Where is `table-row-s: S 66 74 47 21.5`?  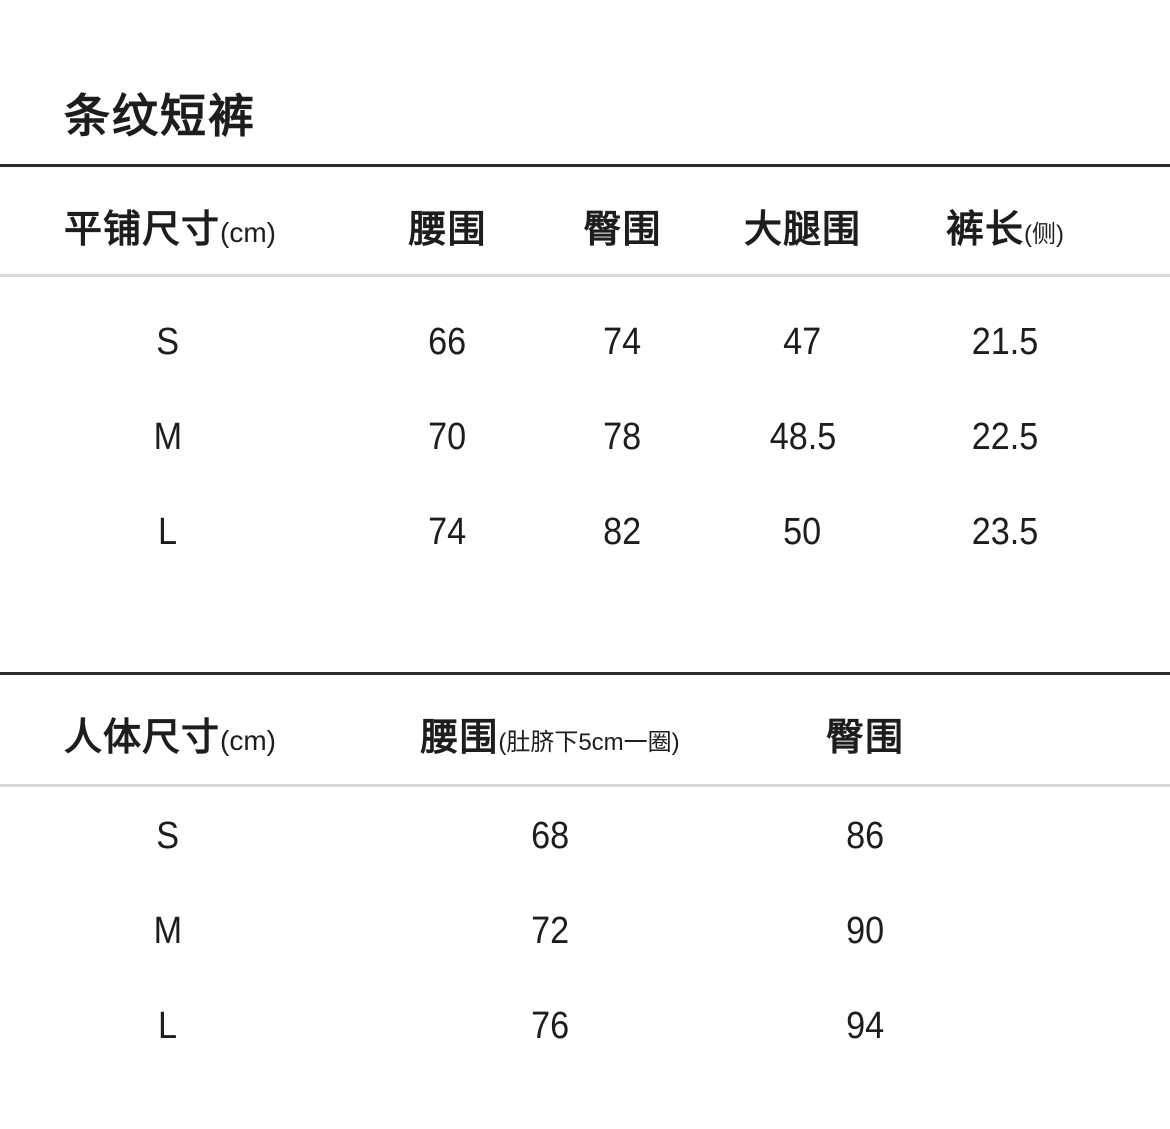 table-row-s: S 66 74 47 21.5 is located at coordinates (585, 342).